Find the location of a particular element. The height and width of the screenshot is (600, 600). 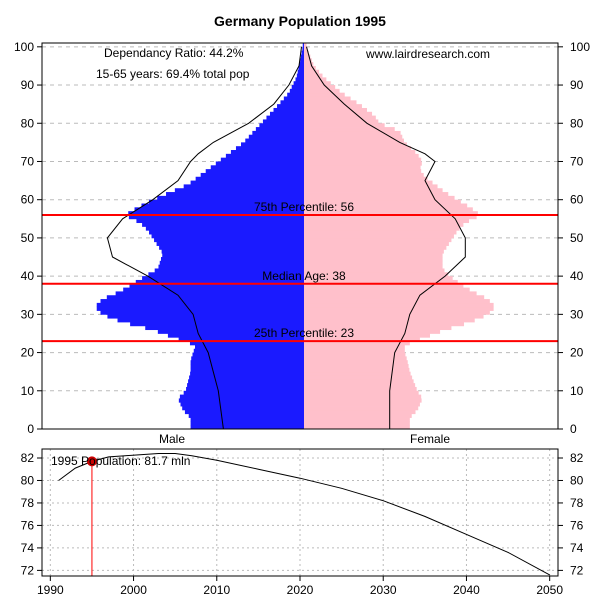

percentile-label: Median Age: 38 is located at coordinates (304, 276).